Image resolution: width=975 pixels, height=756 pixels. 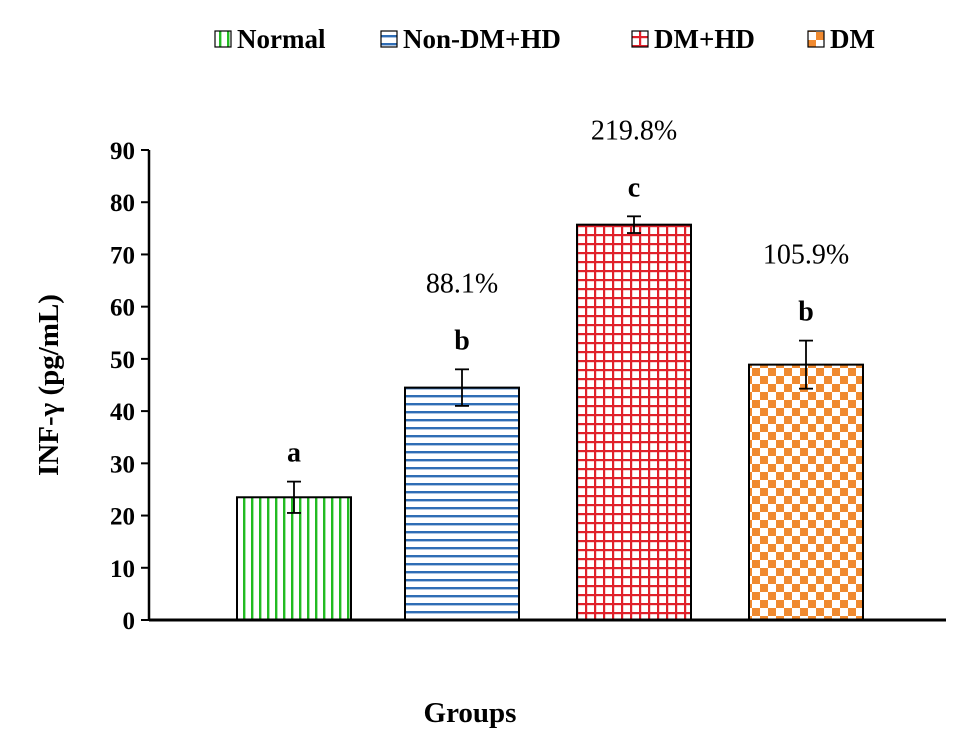 What do you see at coordinates (122, 517) in the screenshot?
I see `y-tick-label: 20` at bounding box center [122, 517].